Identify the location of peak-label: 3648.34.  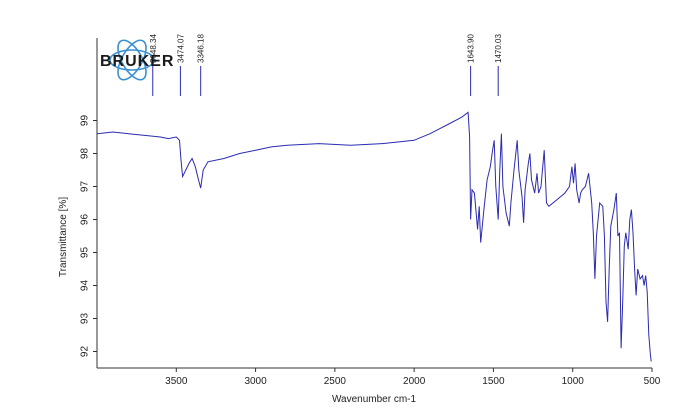
(153, 48).